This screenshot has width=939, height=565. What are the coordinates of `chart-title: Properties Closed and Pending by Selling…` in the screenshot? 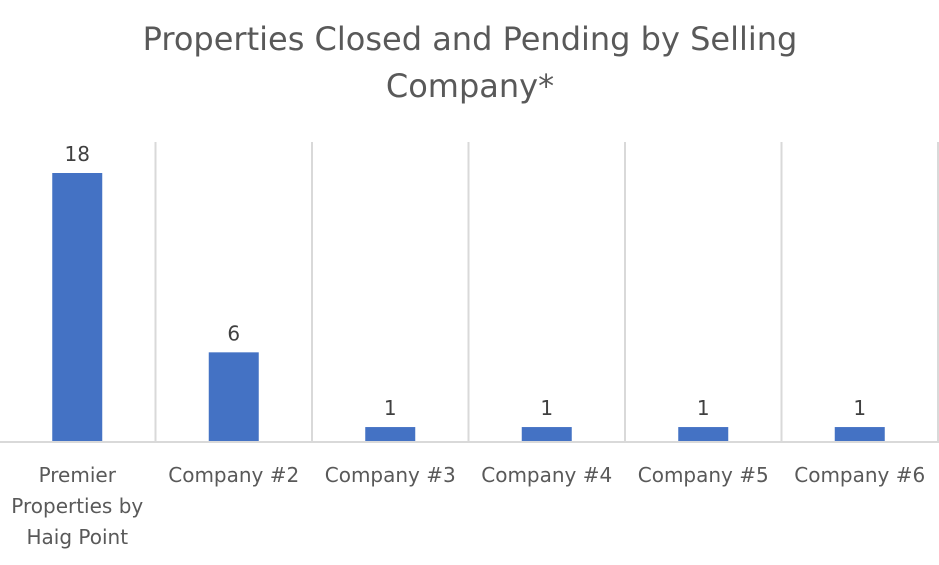 It's located at (470, 62).